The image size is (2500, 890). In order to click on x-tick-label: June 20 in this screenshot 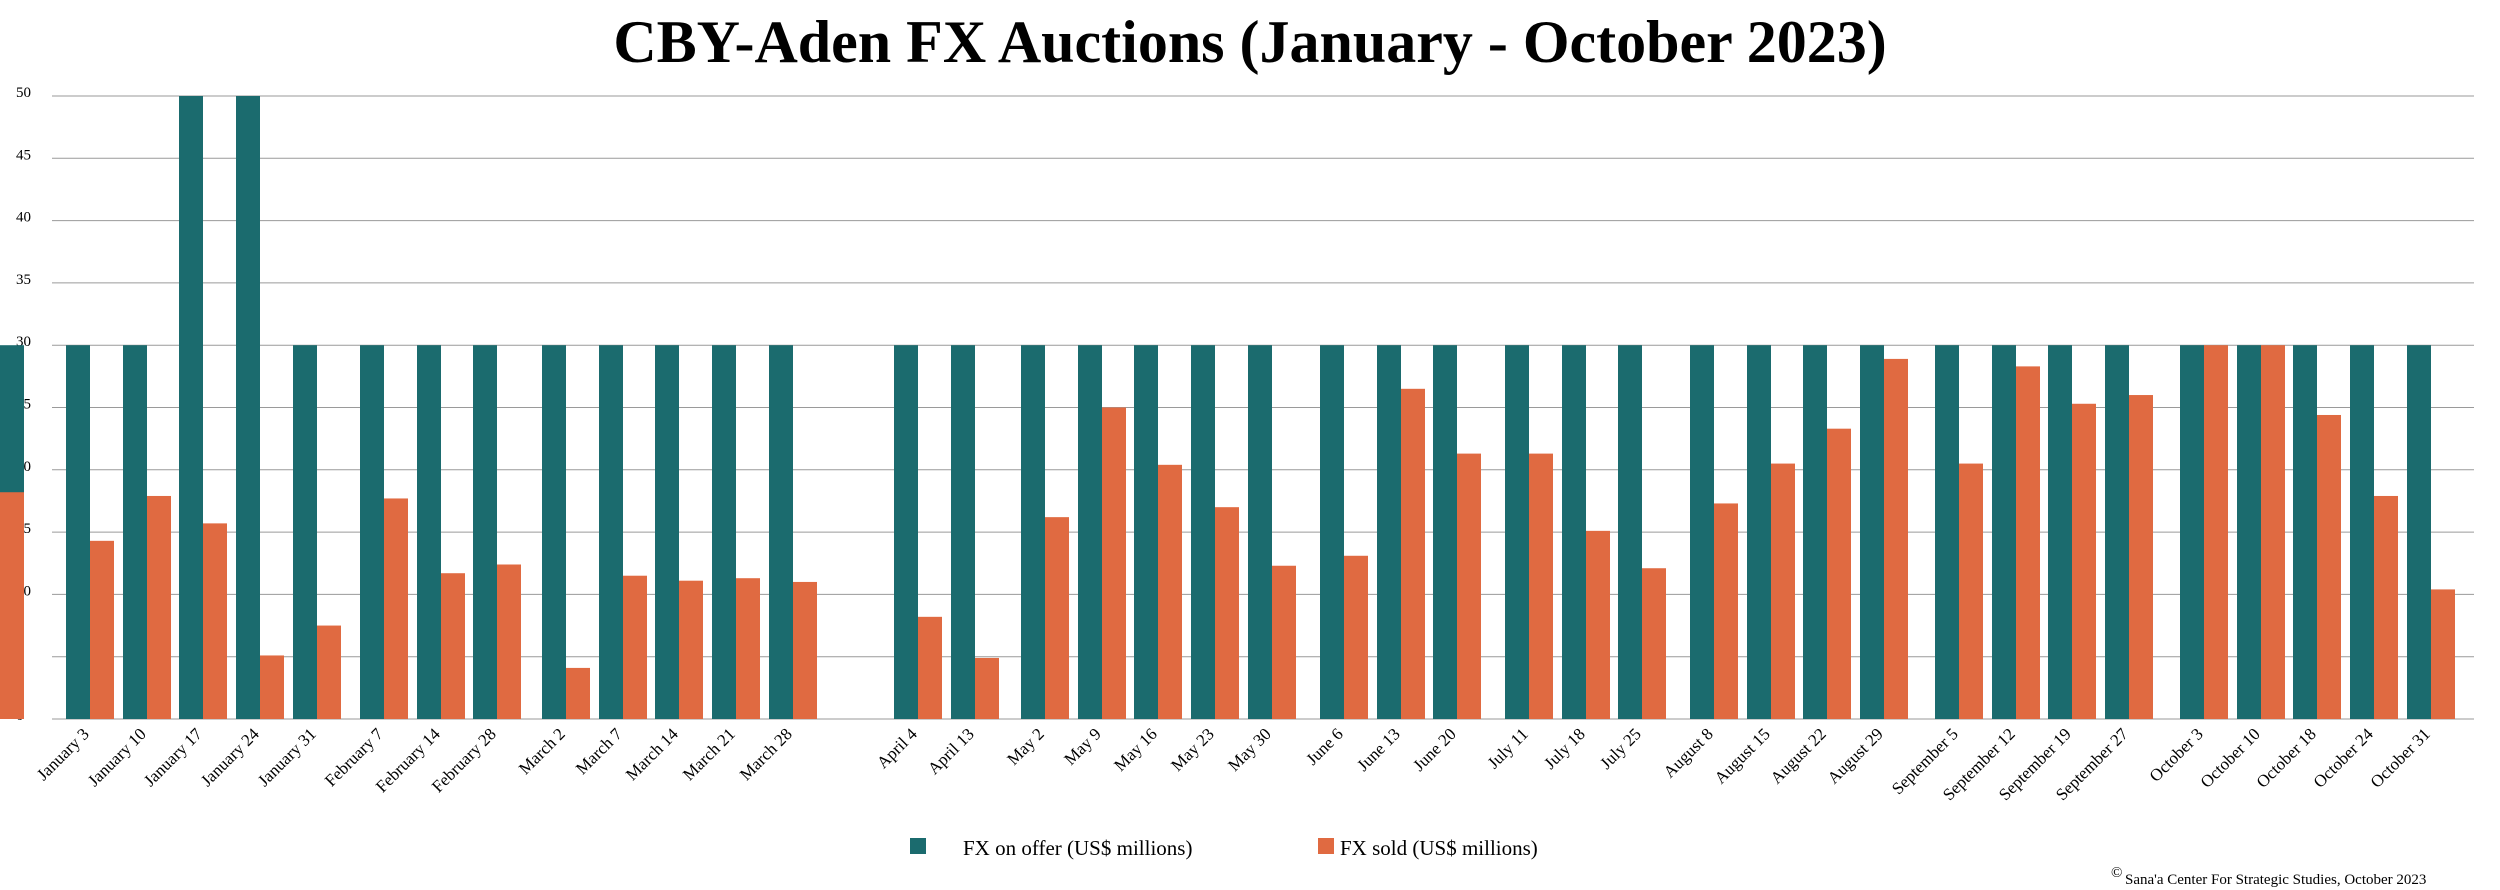, I will do `click(1434, 749)`.